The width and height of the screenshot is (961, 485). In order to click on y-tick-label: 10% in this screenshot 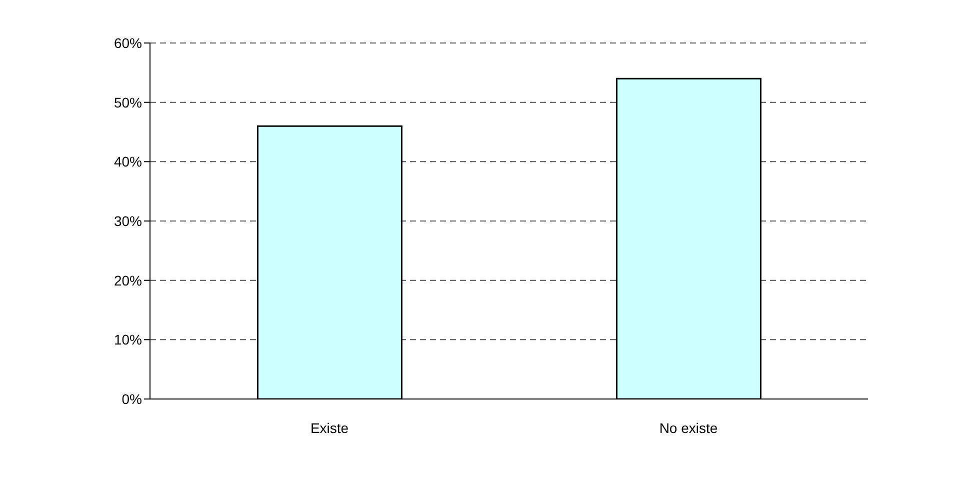, I will do `click(128, 340)`.